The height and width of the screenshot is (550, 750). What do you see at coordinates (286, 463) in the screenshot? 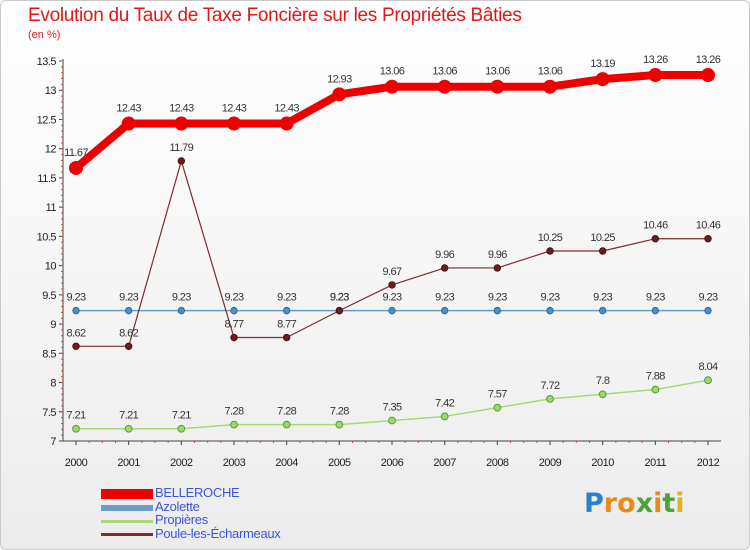
I see `x-tick-label: 2004` at bounding box center [286, 463].